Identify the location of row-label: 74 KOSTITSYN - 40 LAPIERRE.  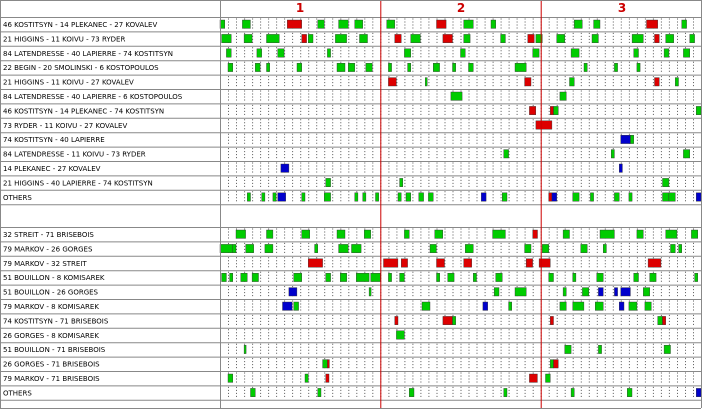
(54, 140).